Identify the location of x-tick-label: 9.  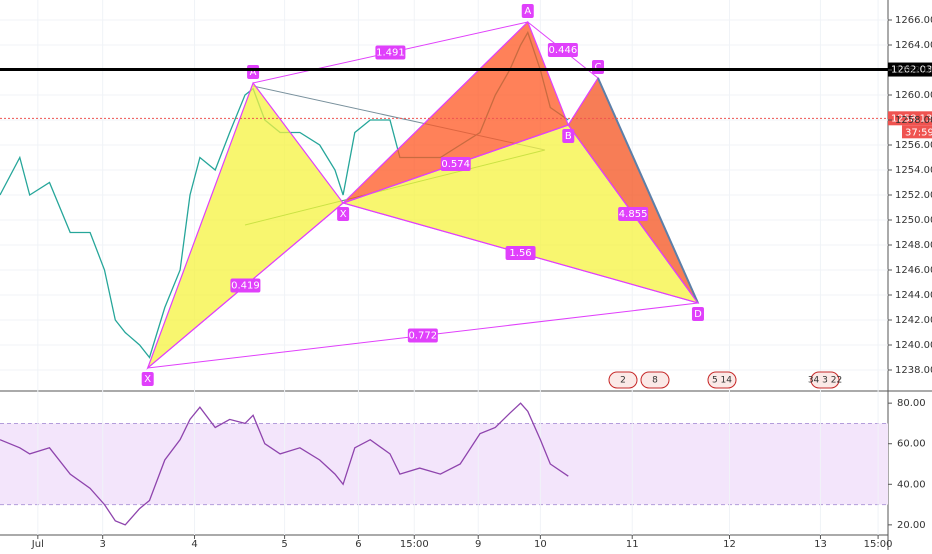
(478, 544).